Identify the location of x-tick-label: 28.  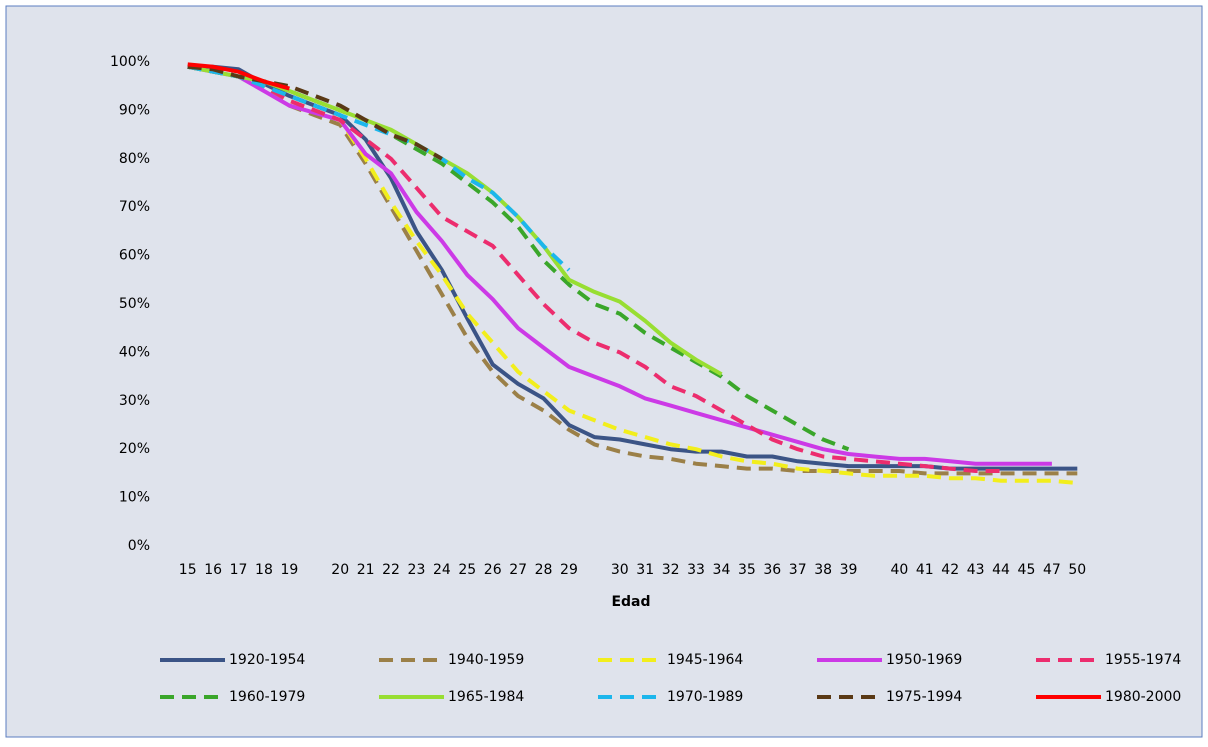
(544, 570).